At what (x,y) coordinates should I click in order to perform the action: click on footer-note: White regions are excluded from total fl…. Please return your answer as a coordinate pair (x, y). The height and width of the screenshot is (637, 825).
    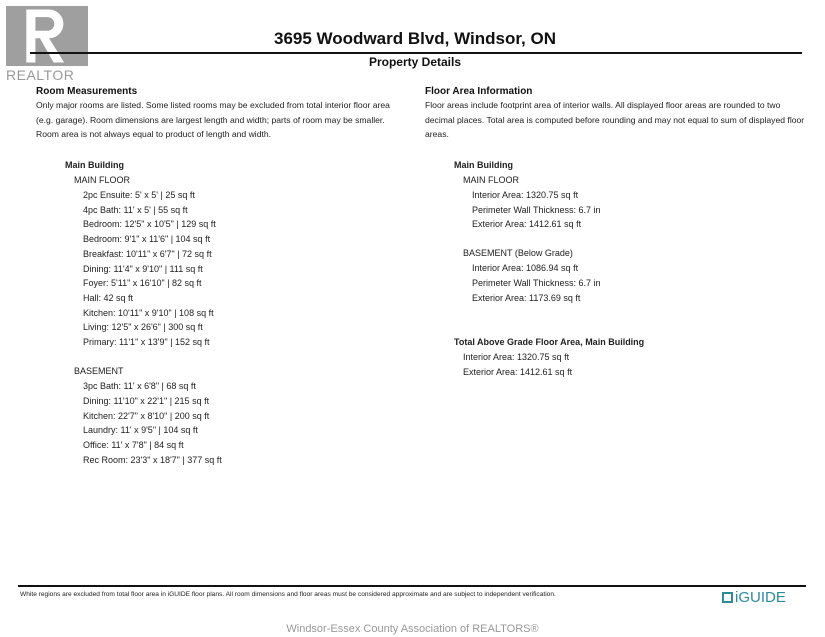
    Looking at the image, I should click on (288, 594).